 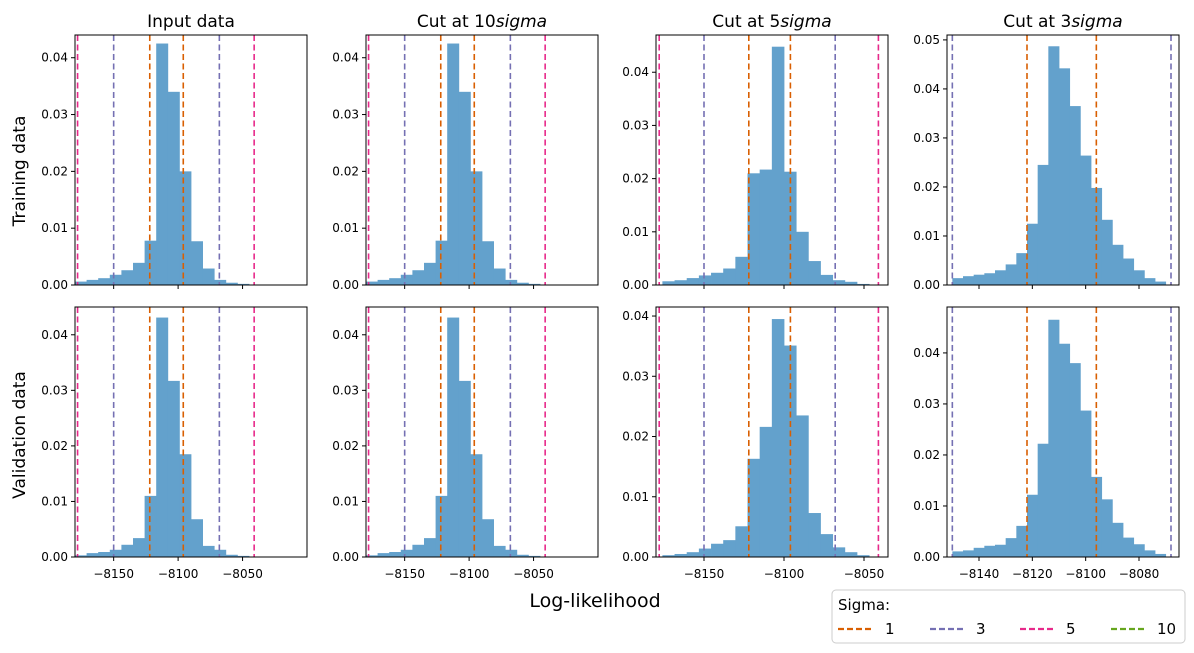 I want to click on legend-label-sigma-5: 5, so click(x=1071, y=629).